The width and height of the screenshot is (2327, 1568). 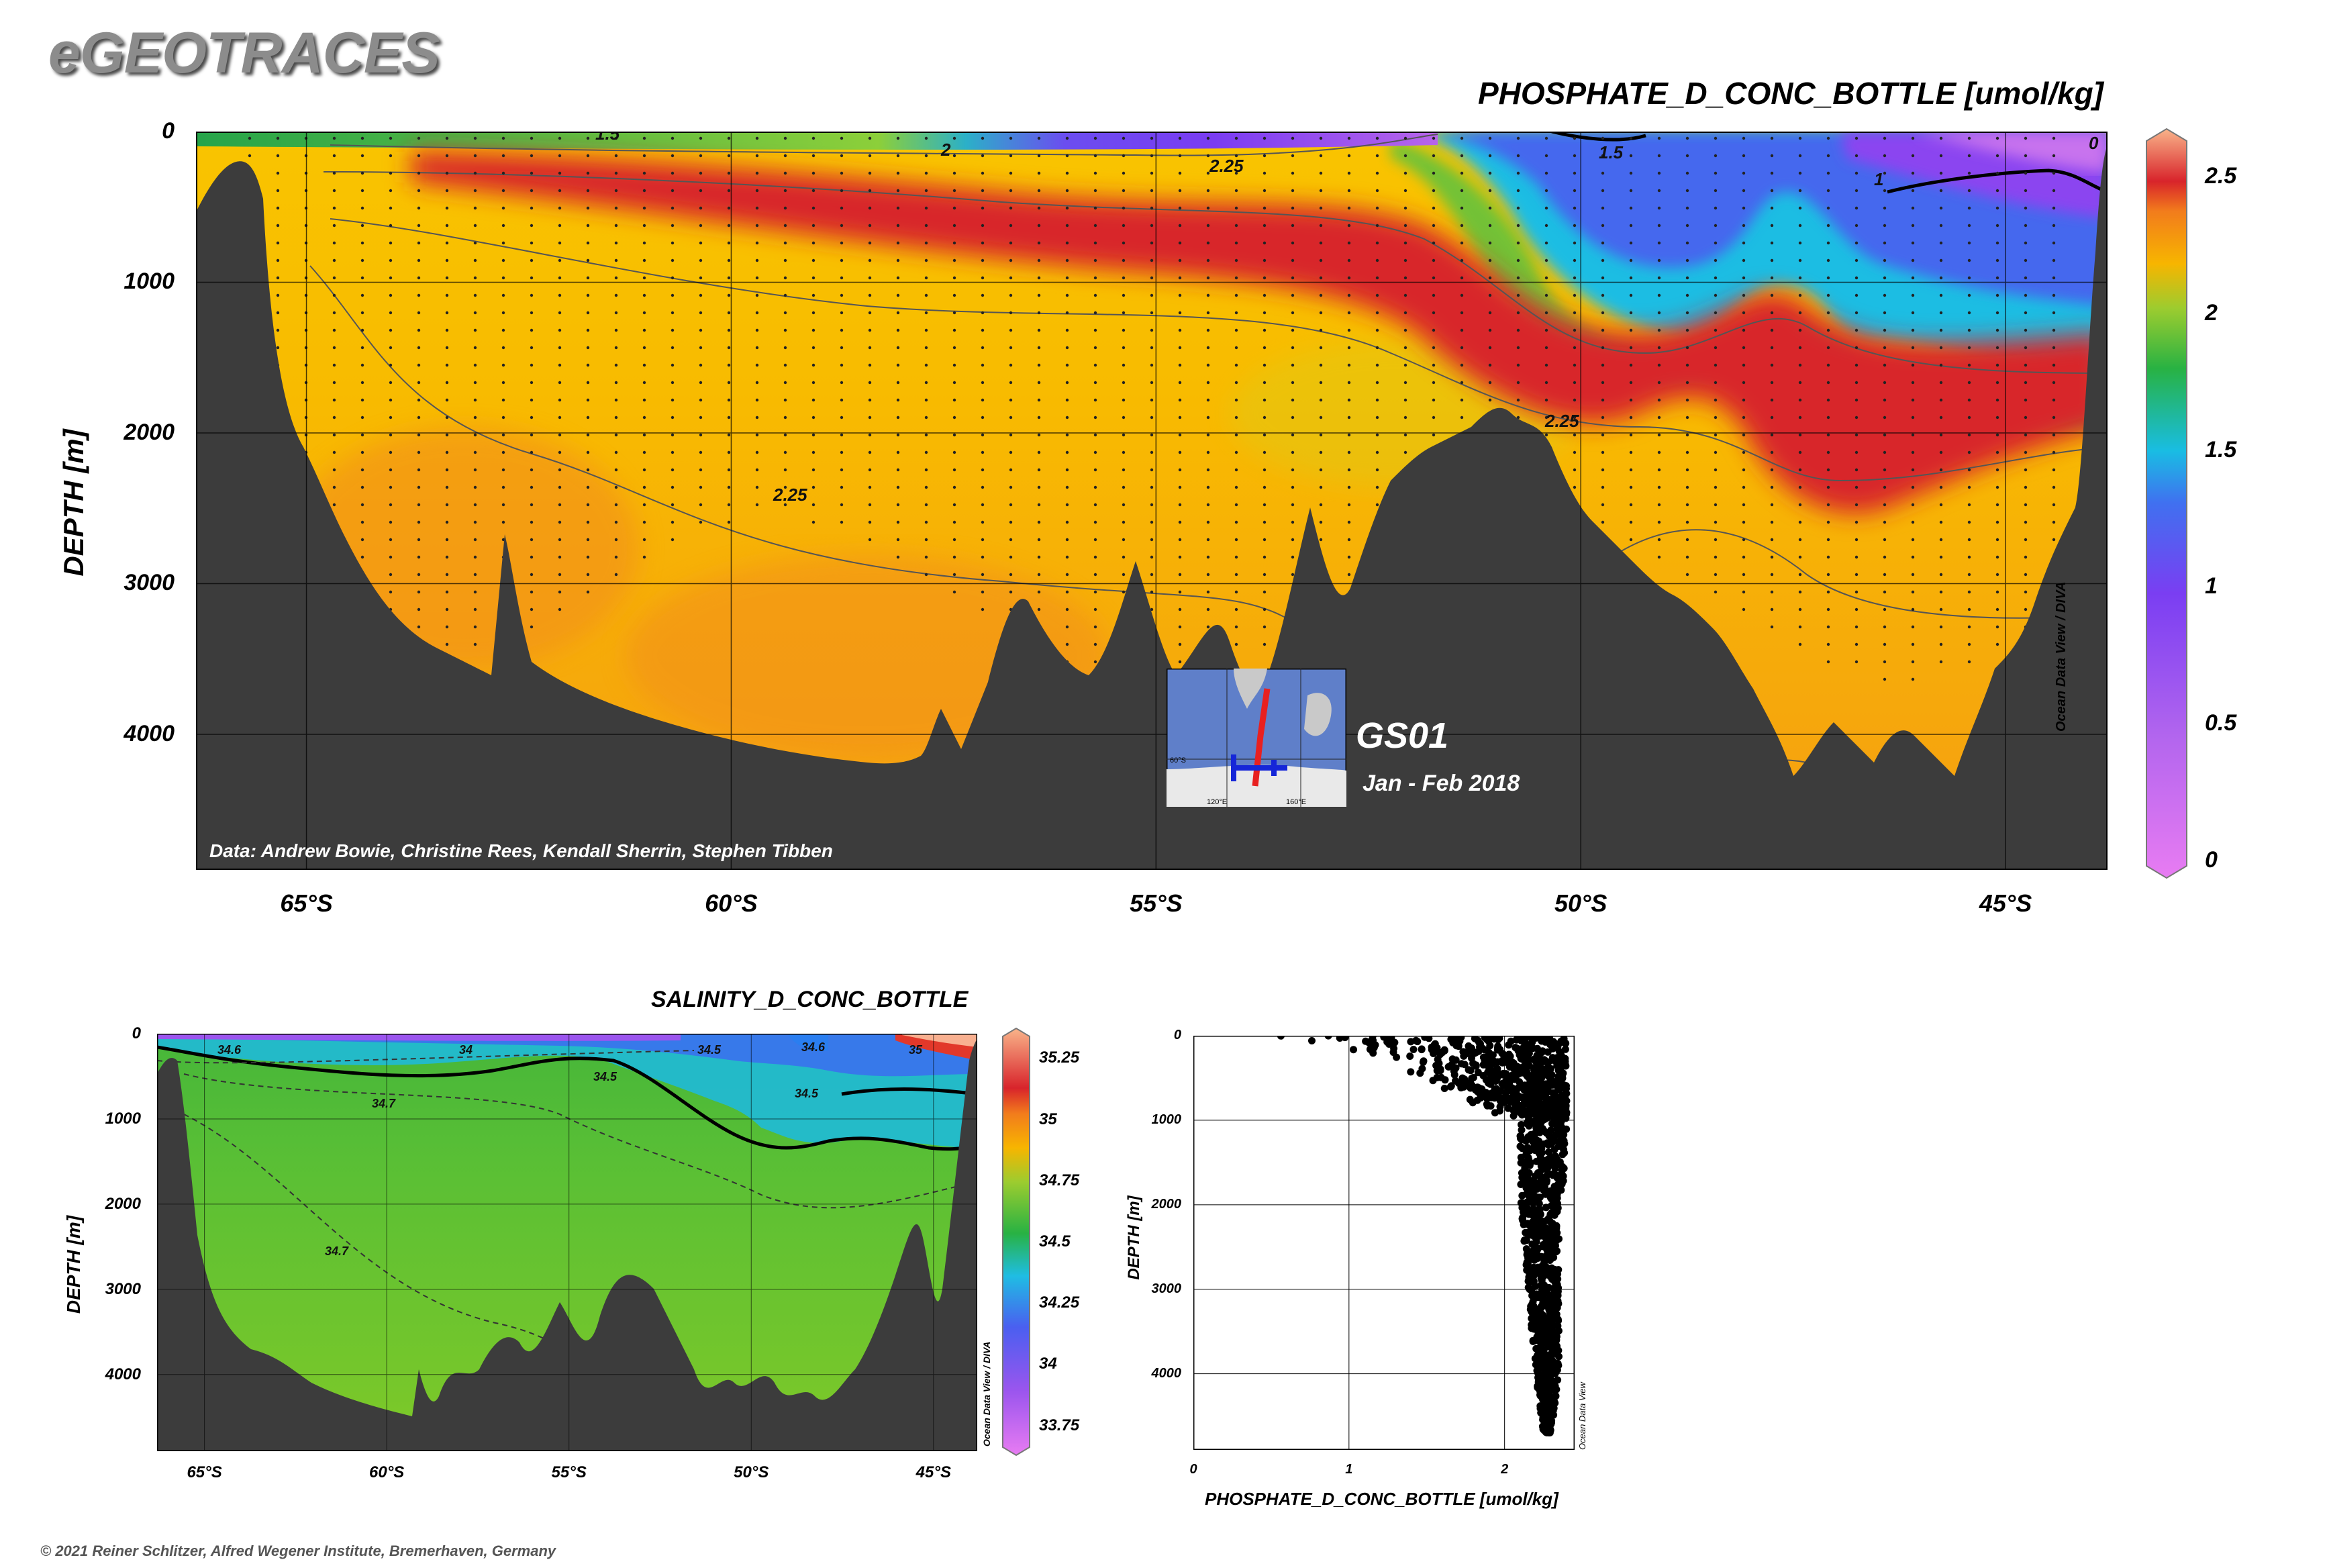 I want to click on salinity-x-tick: 60°S, so click(x=387, y=1472).